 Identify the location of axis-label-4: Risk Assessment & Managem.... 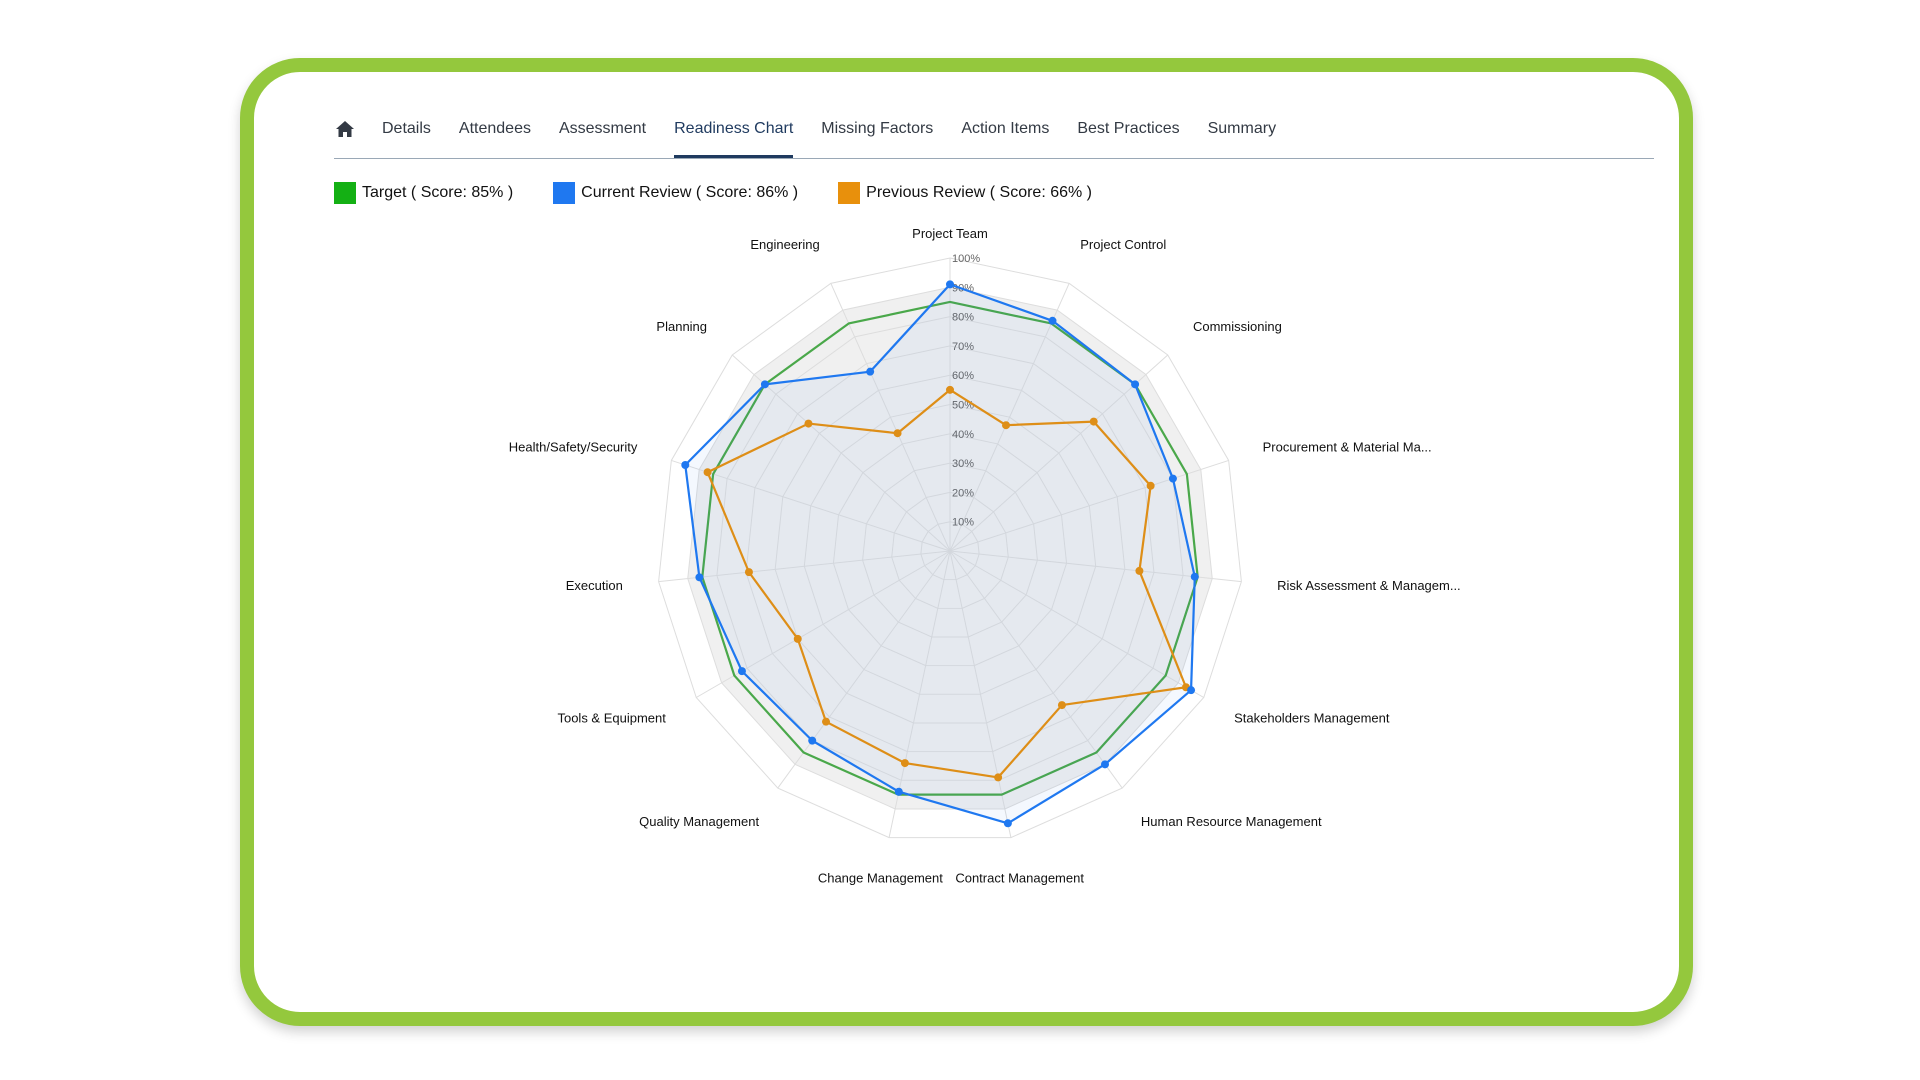
(1369, 585).